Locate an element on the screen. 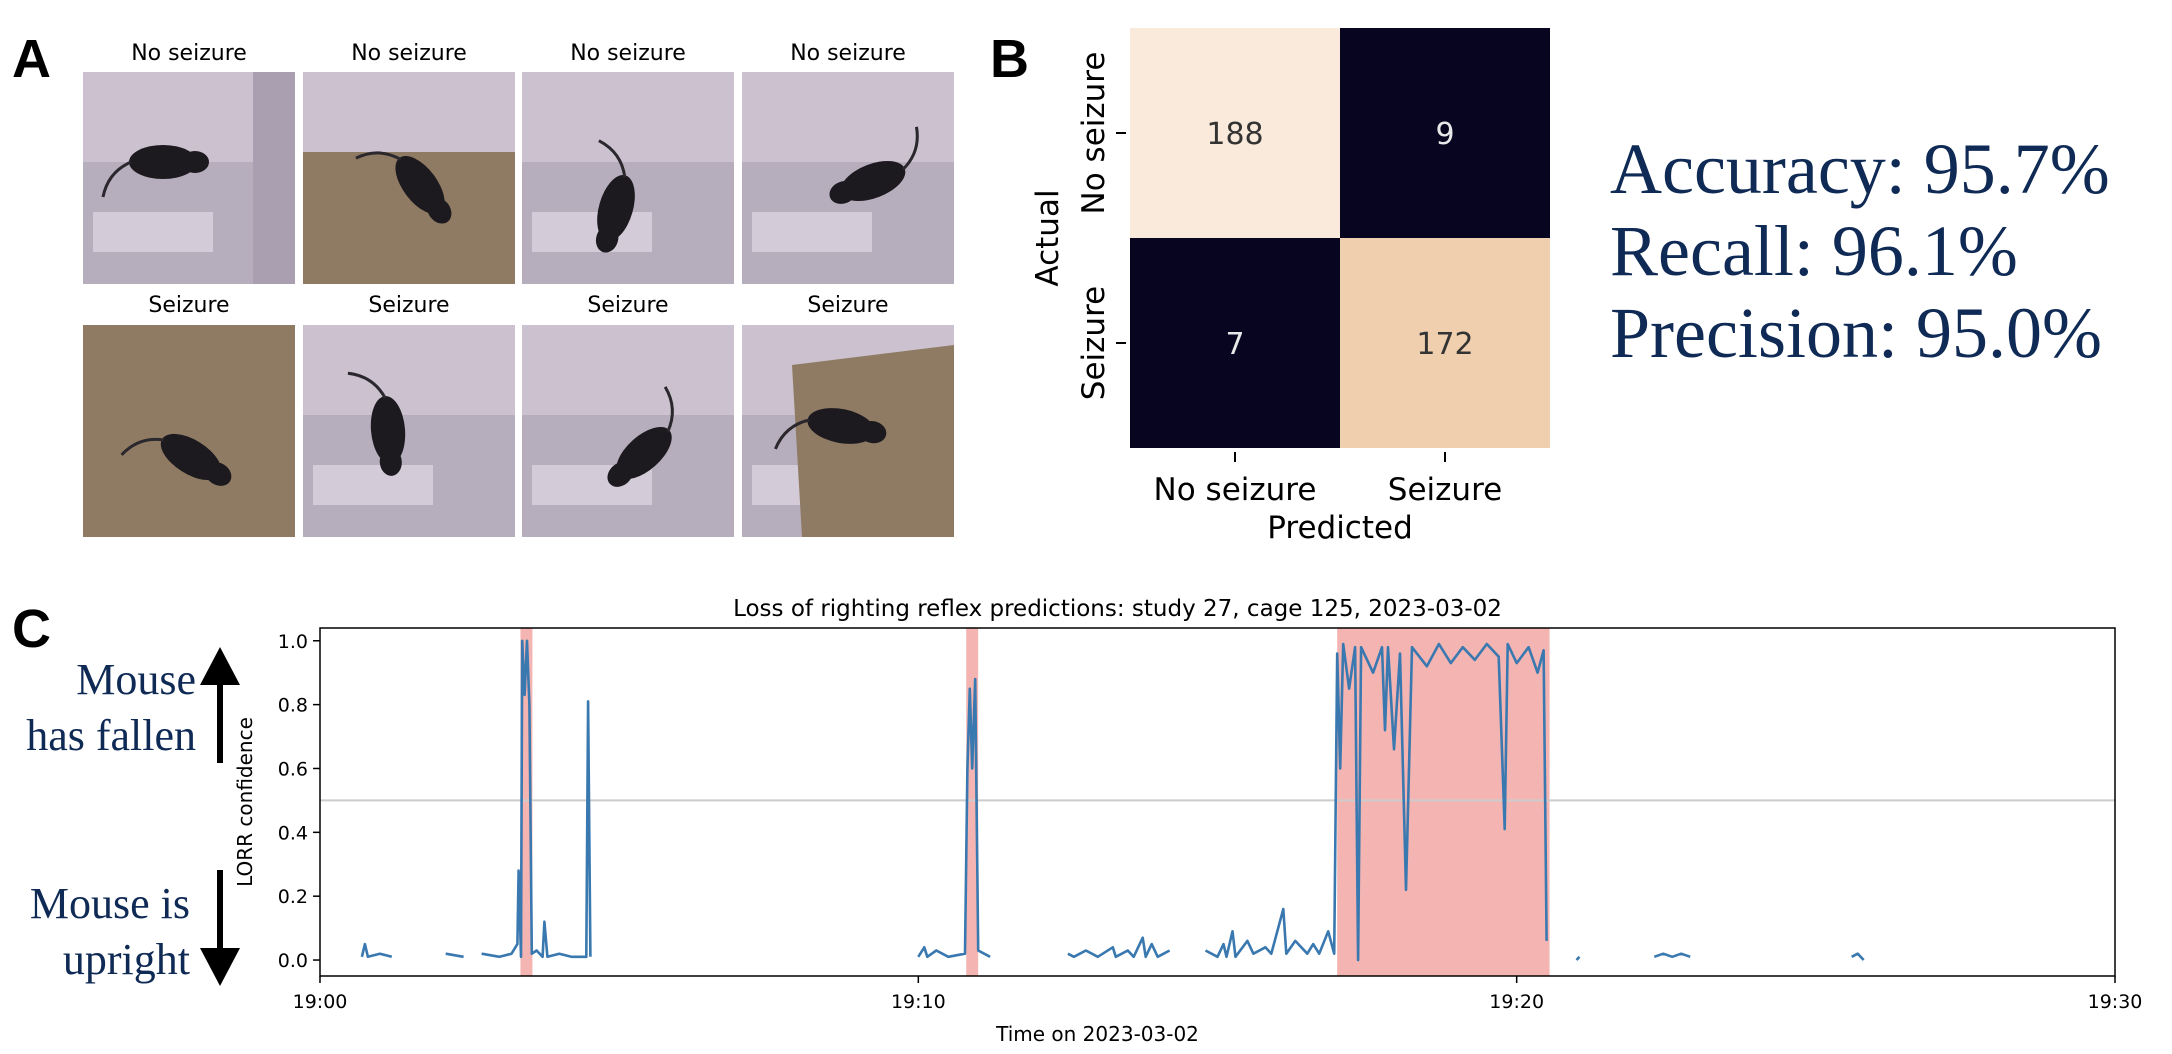  cm-value: 172 is located at coordinates (1444, 344).